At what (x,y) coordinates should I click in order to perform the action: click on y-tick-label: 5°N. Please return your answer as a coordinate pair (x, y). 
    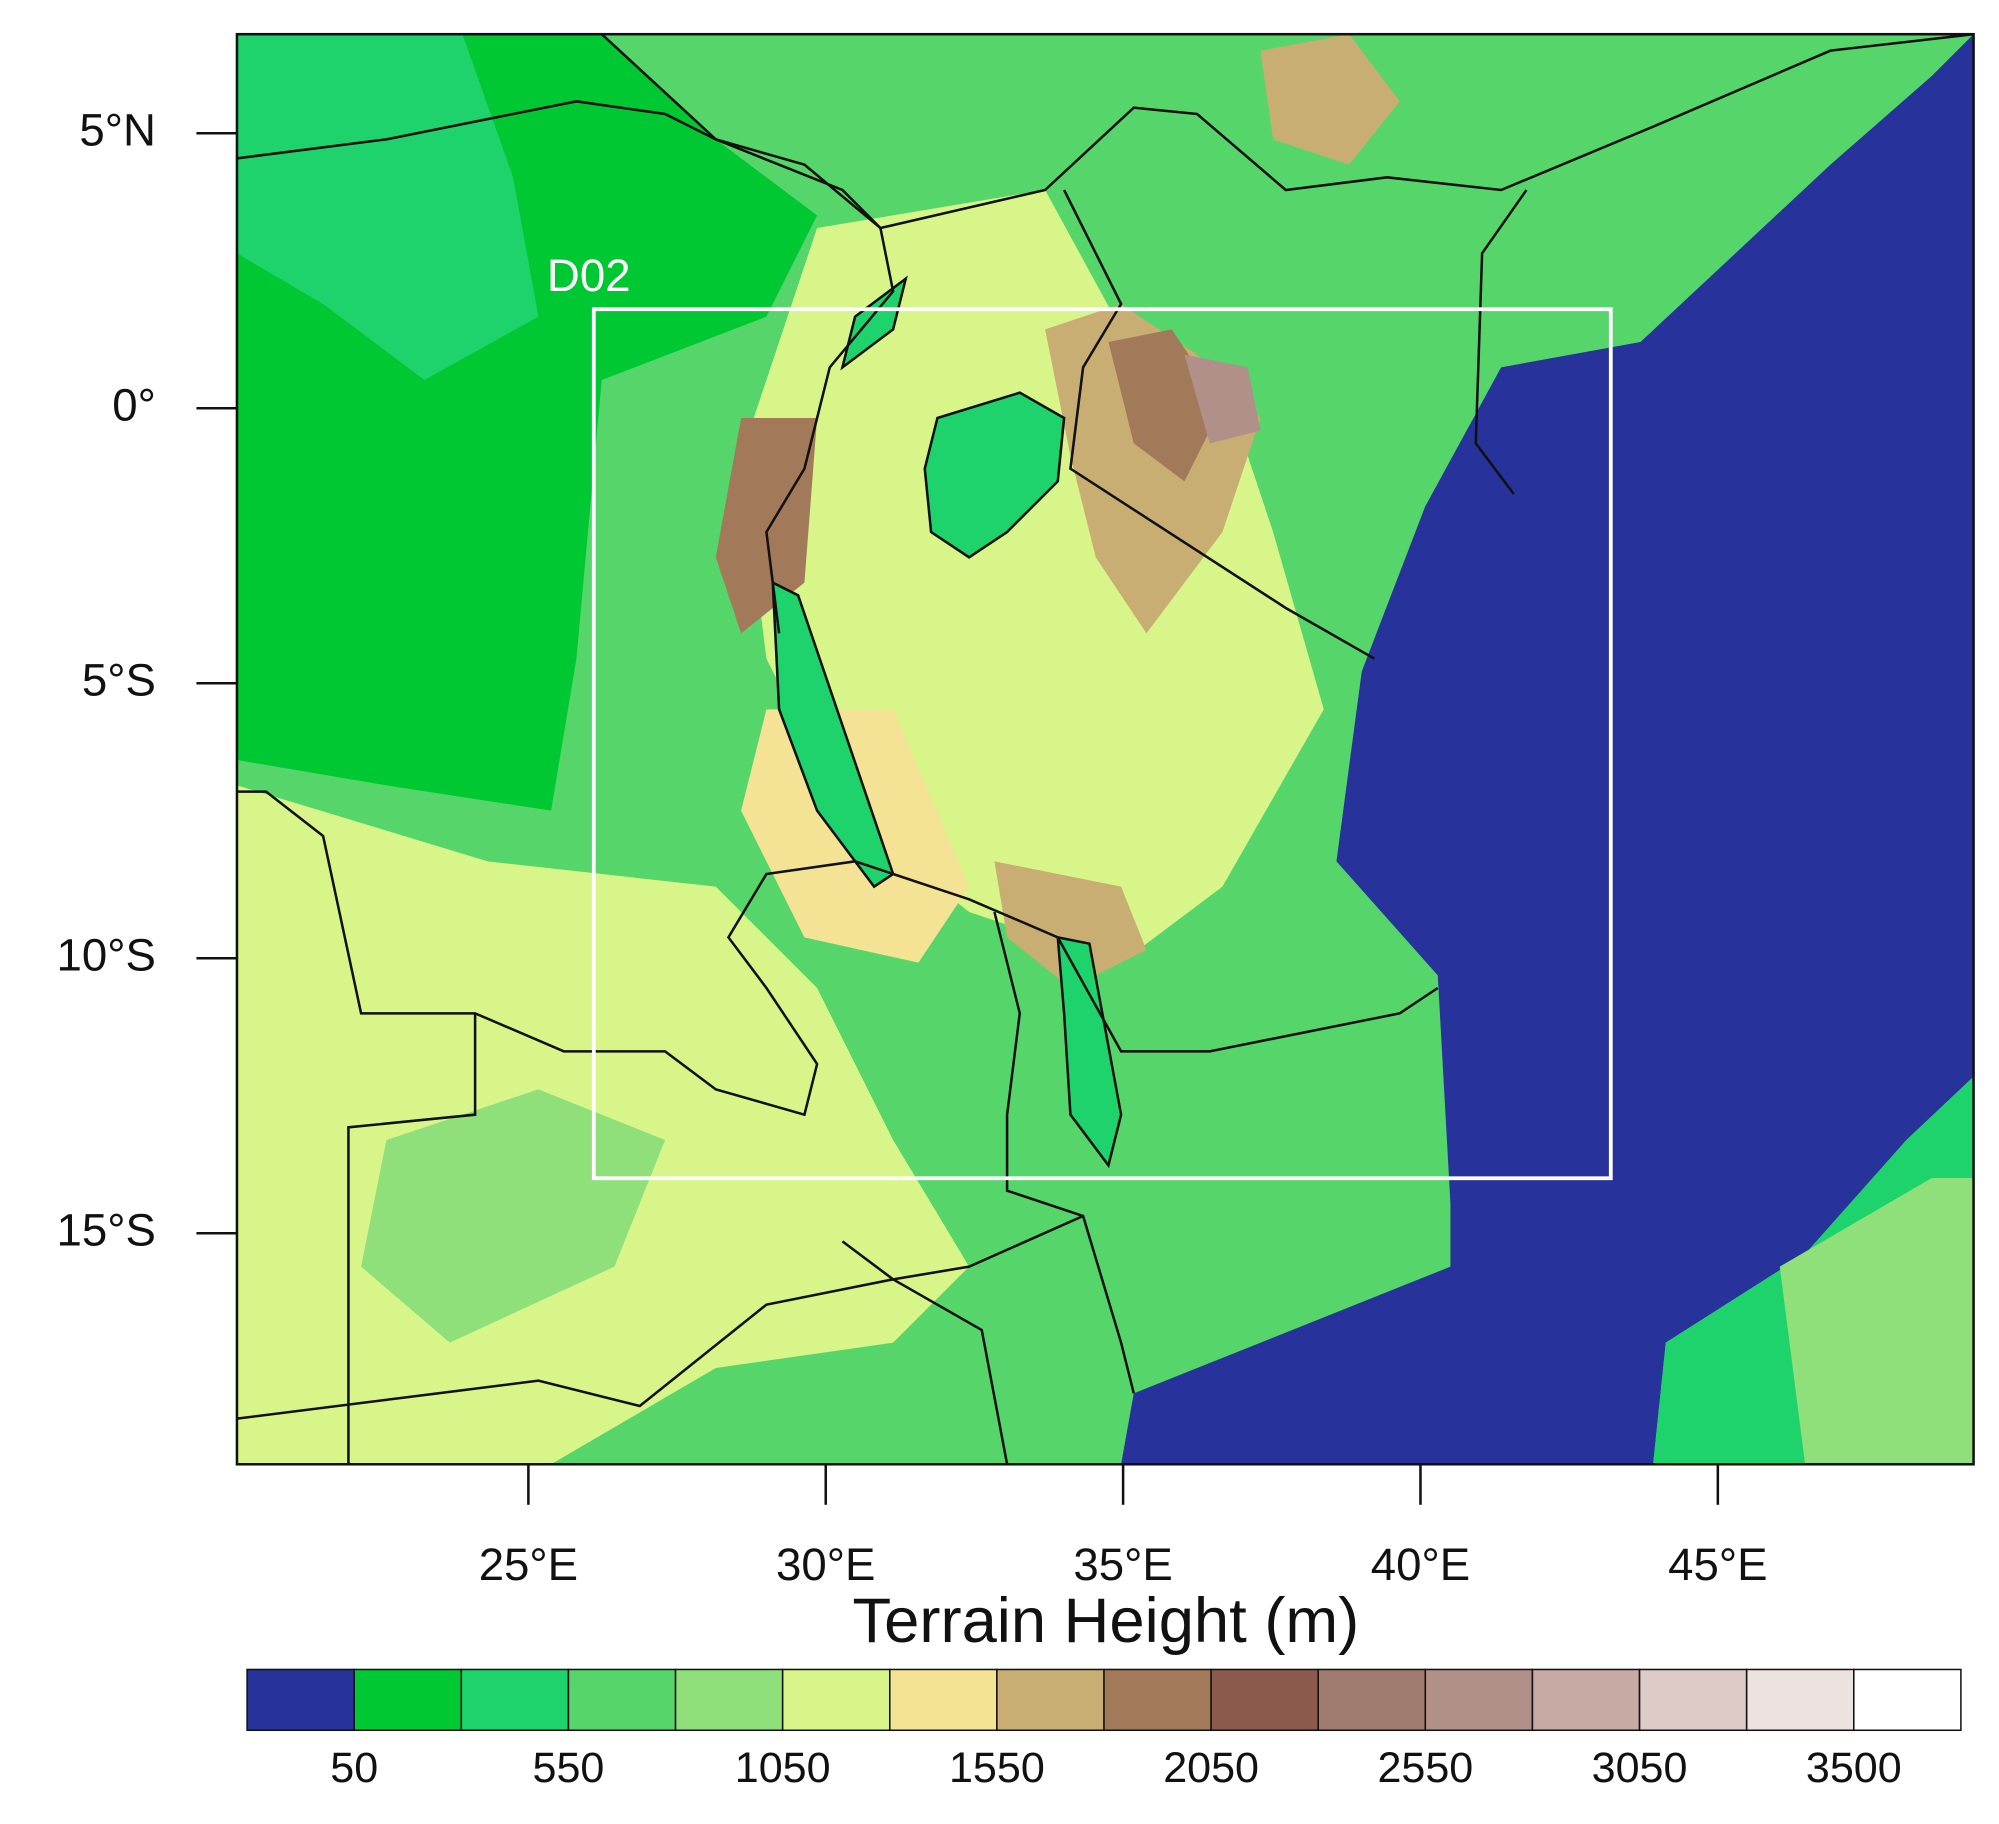
    Looking at the image, I should click on (117, 129).